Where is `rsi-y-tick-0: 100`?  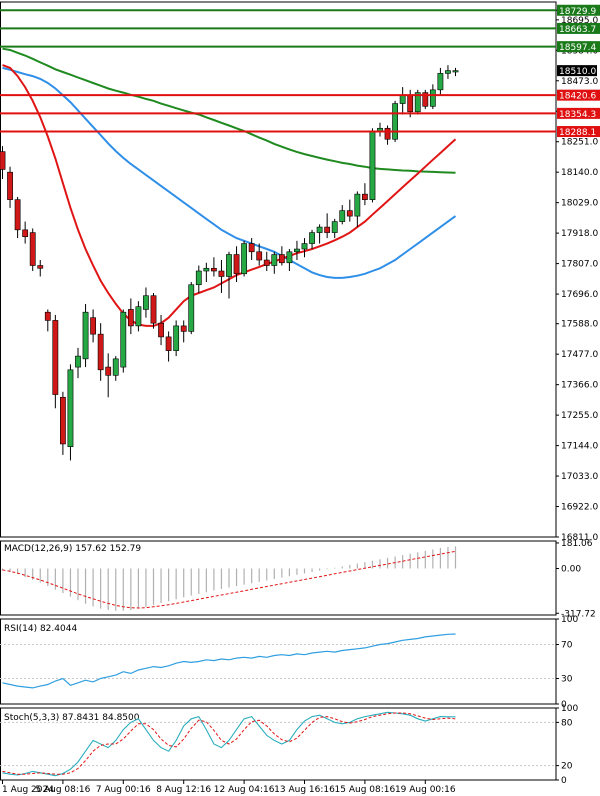
rsi-y-tick-0: 100 is located at coordinates (569, 620).